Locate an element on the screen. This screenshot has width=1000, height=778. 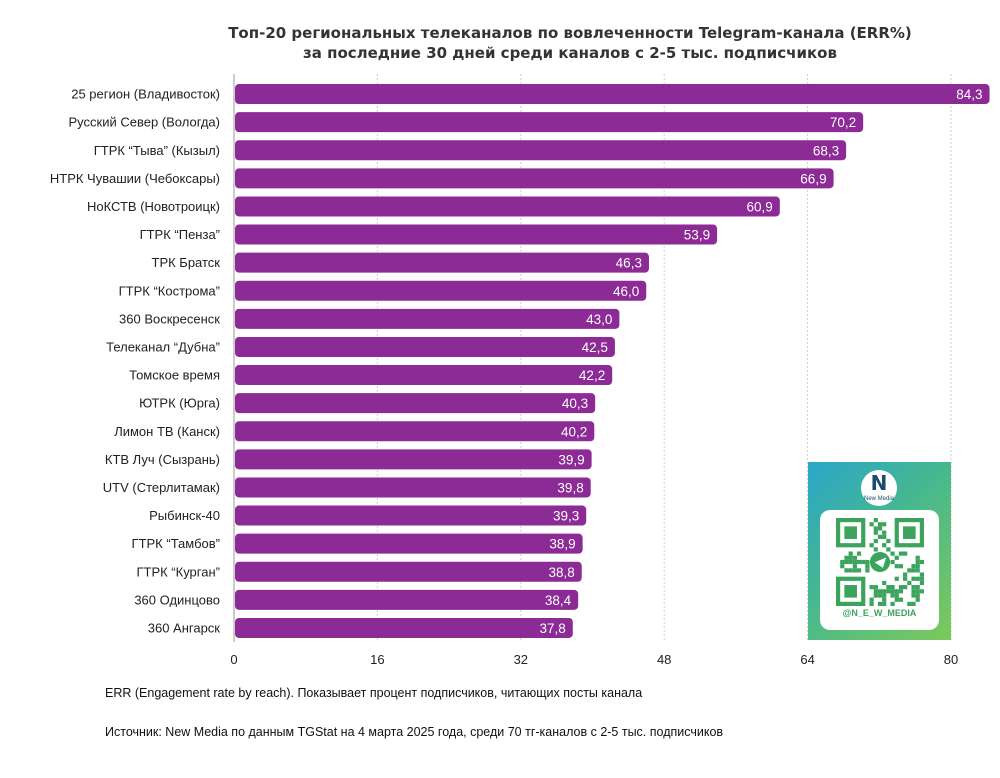
data-label: 53,9 is located at coordinates (697, 235).